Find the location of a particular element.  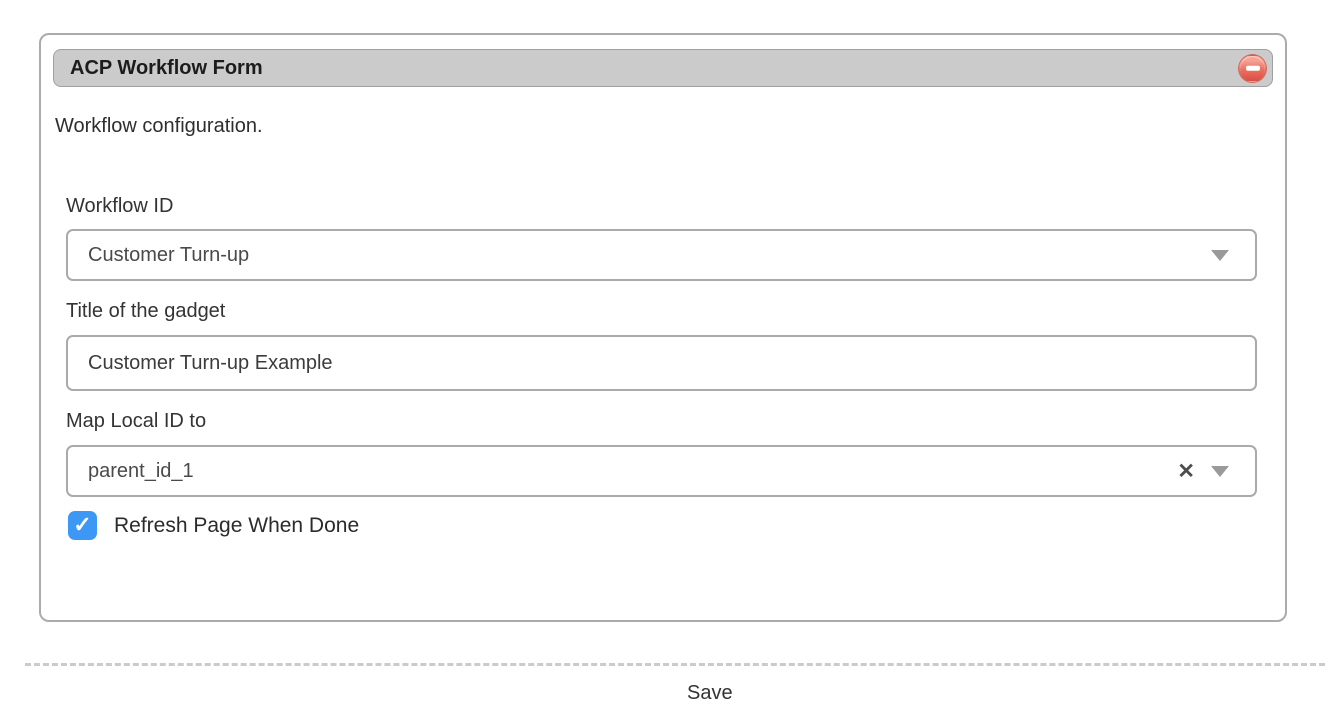

refresh-page-checkbox: ✓ is located at coordinates (82, 525).